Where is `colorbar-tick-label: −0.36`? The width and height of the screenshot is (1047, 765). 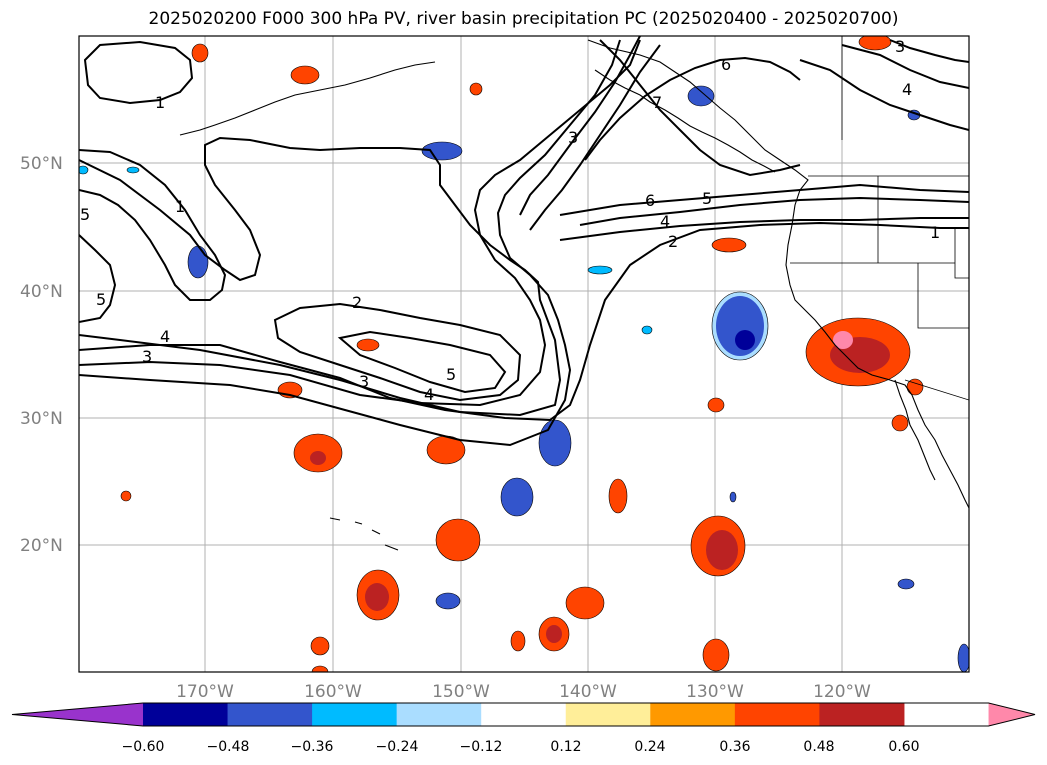
colorbar-tick-label: −0.36 is located at coordinates (312, 747).